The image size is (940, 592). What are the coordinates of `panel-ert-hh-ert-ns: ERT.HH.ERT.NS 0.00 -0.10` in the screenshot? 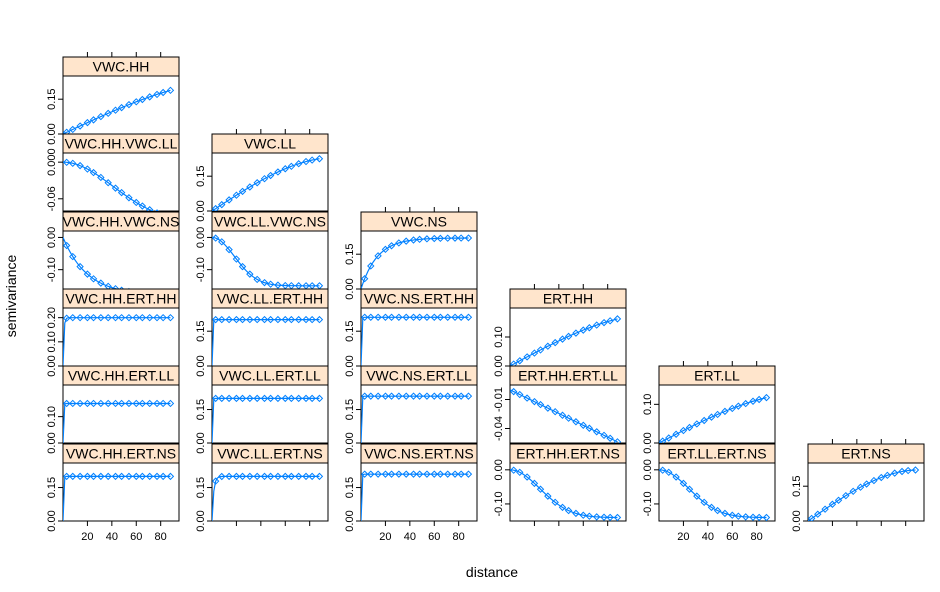 It's located at (560, 484).